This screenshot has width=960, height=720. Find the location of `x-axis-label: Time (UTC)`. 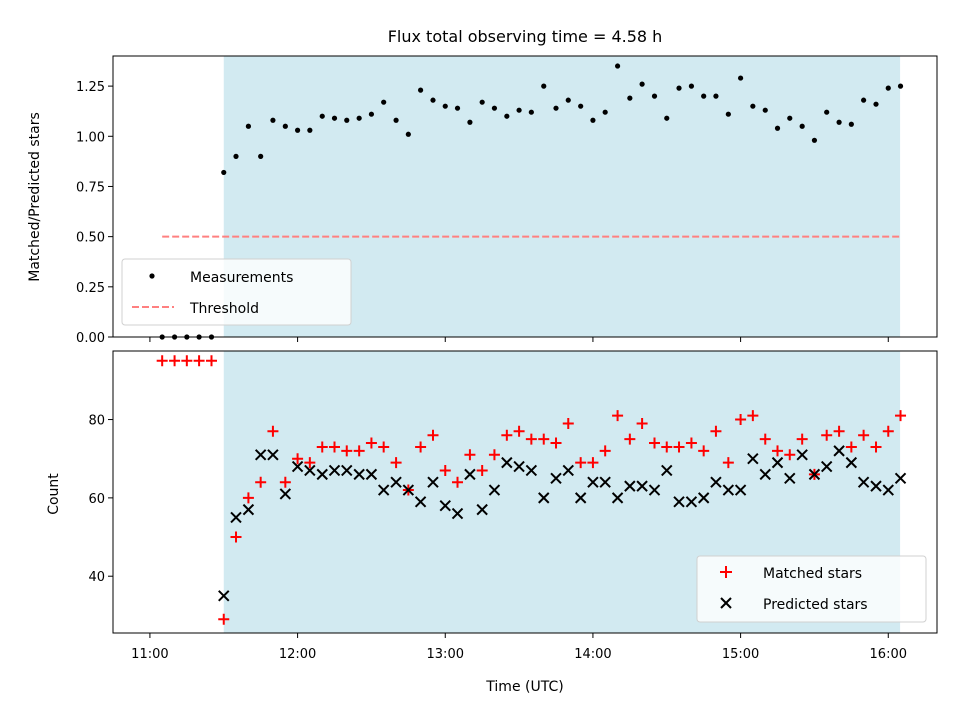

x-axis-label: Time (UTC) is located at coordinates (524, 687).